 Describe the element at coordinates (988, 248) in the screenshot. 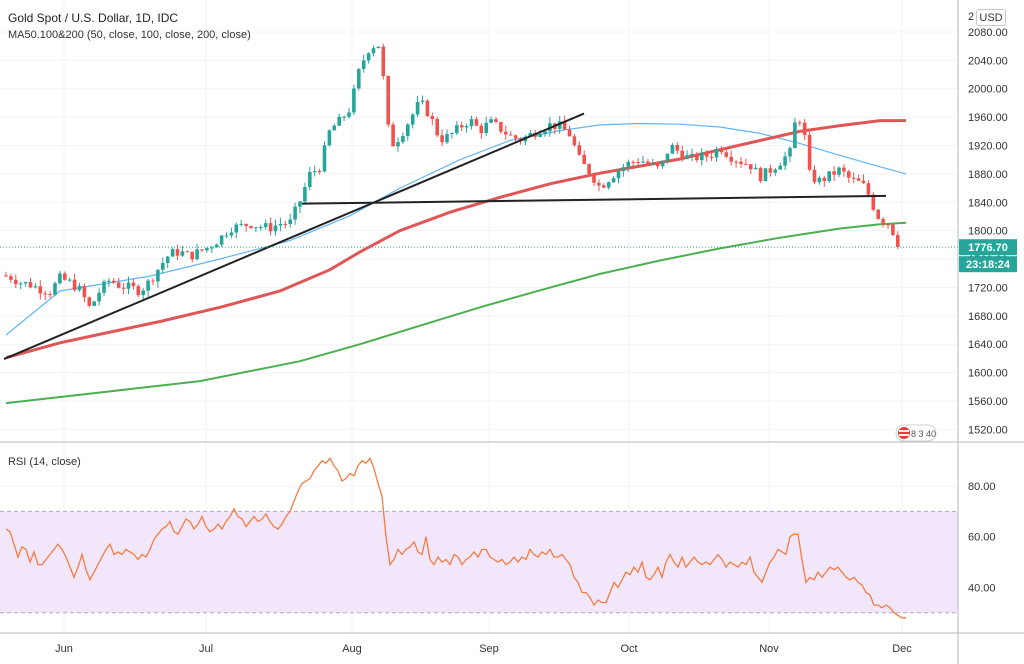

I see `last-price-label: 1776.70` at that location.